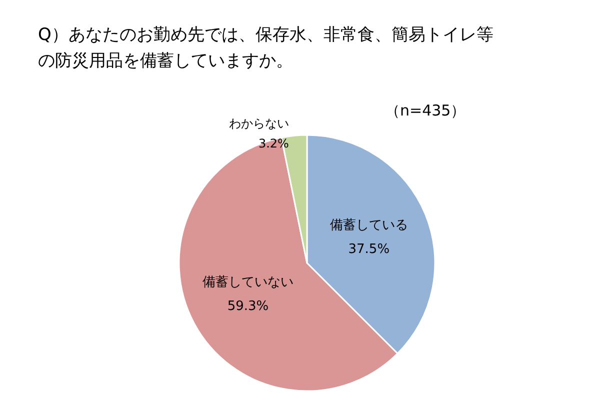  What do you see at coordinates (369, 225) in the screenshot?
I see `slice-label: 備蓄している` at bounding box center [369, 225].